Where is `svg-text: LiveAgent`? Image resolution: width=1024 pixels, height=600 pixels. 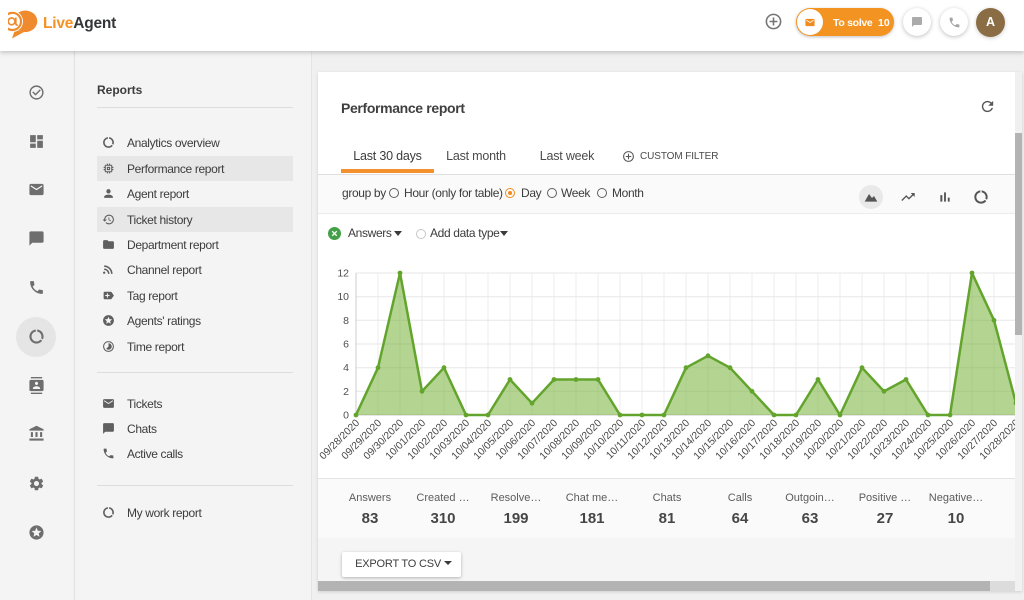 svg-text: LiveAgent is located at coordinates (79, 23).